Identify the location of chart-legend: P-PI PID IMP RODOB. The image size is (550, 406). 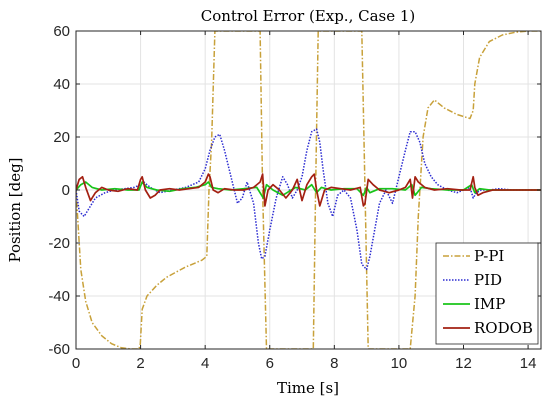
(487, 293).